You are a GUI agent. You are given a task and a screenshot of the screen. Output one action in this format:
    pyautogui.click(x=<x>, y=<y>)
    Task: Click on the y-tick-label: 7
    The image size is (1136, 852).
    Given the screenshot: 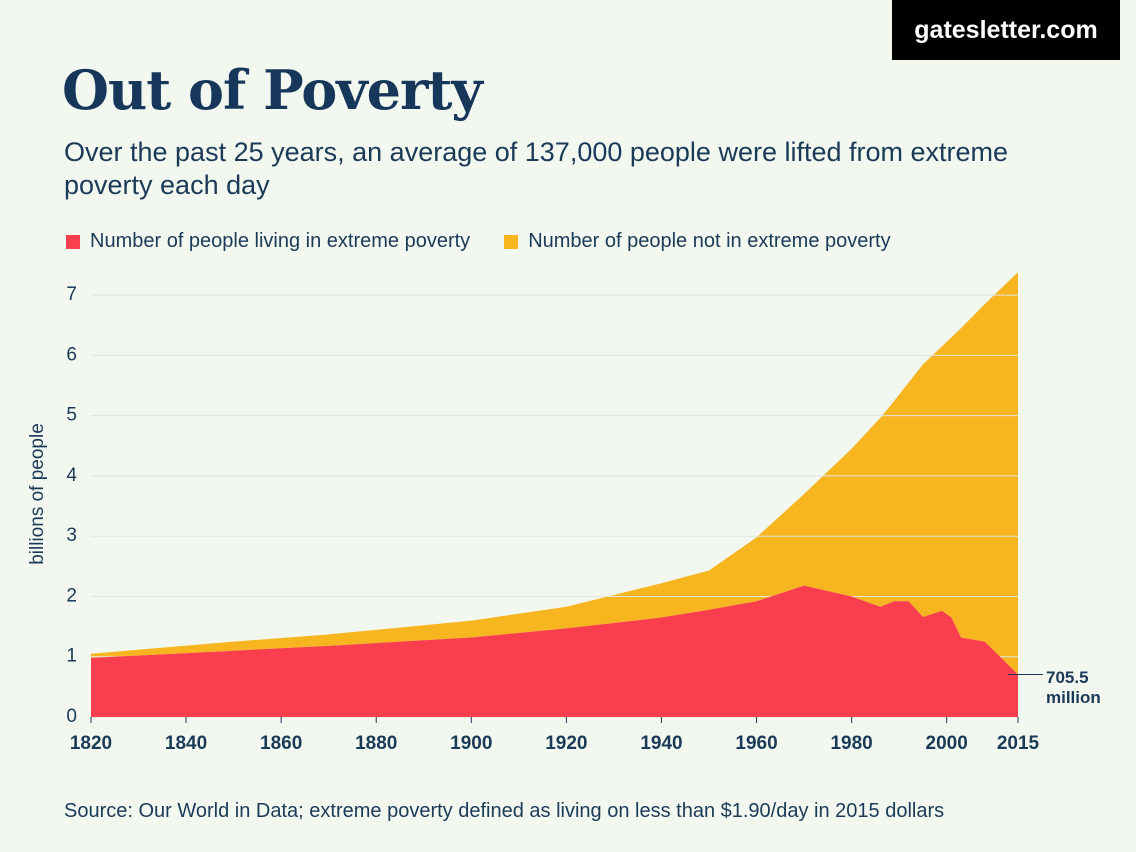 What is the action you would take?
    pyautogui.click(x=71, y=294)
    